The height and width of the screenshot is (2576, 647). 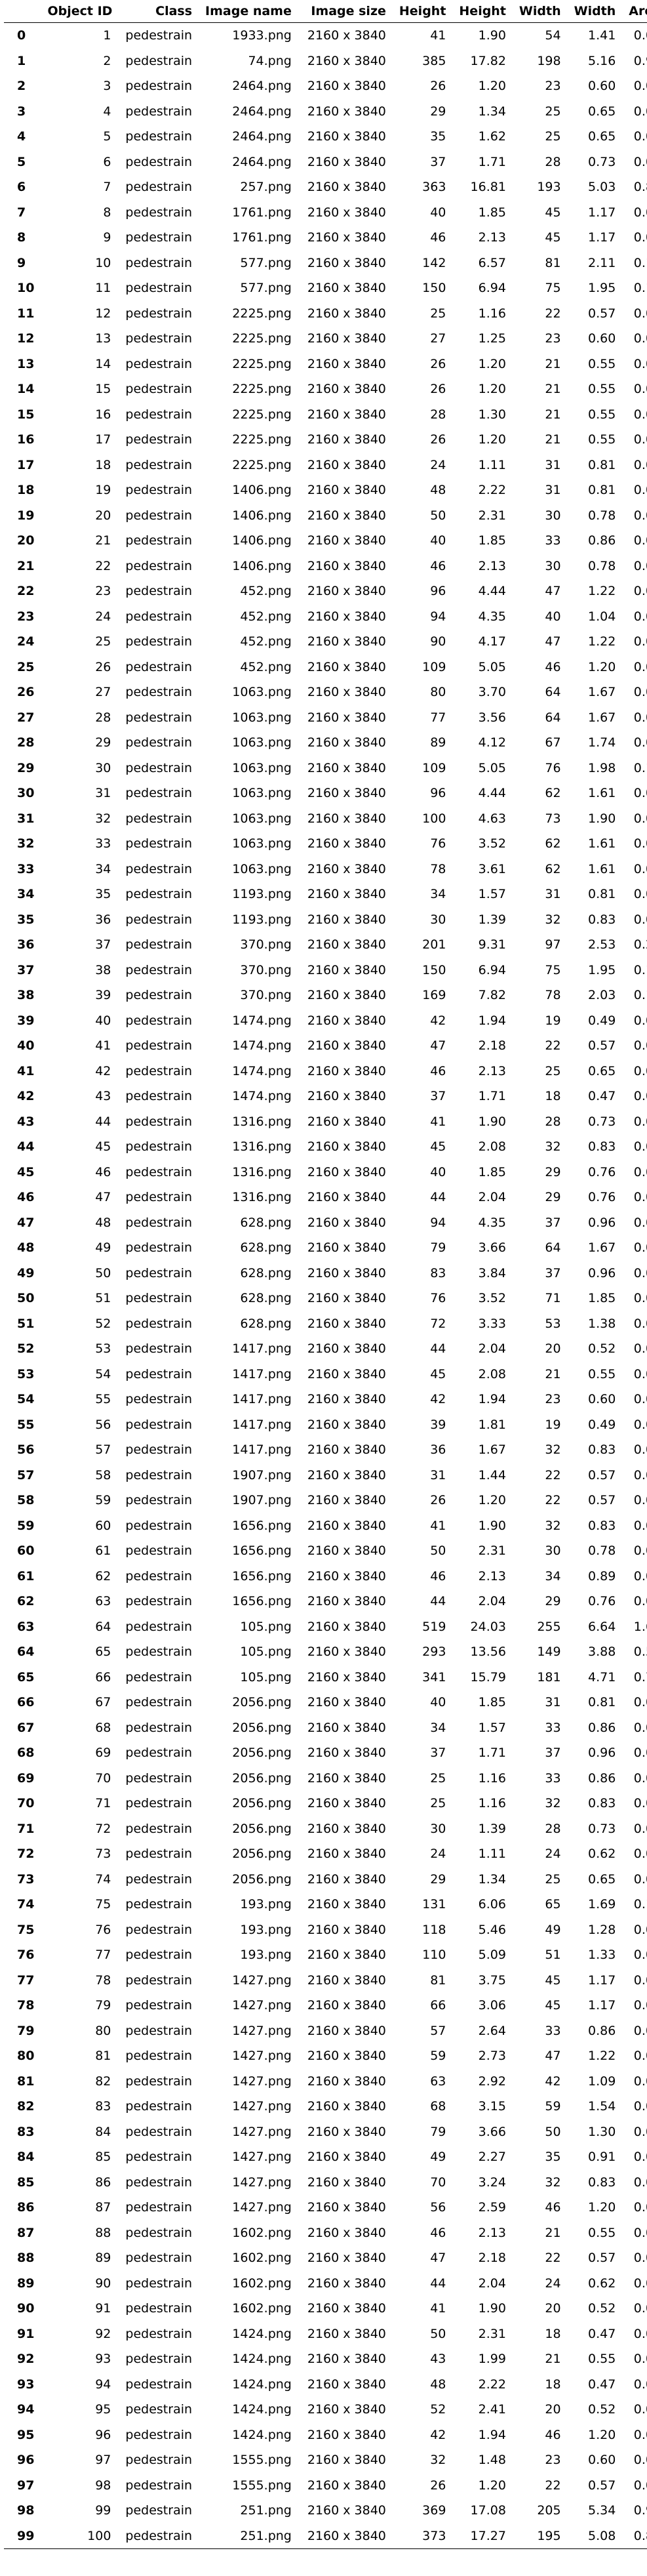 I want to click on cell-index: 92, so click(x=26, y=2359).